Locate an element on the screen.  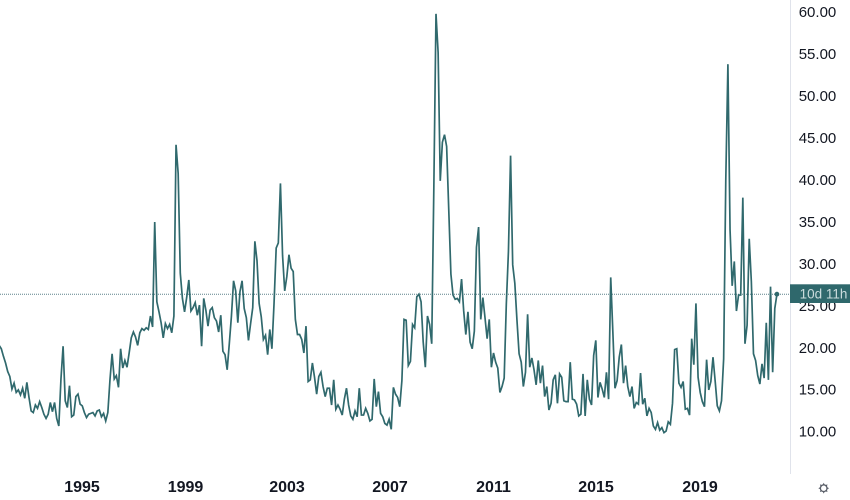
svg-text: 10.00 is located at coordinates (818, 432).